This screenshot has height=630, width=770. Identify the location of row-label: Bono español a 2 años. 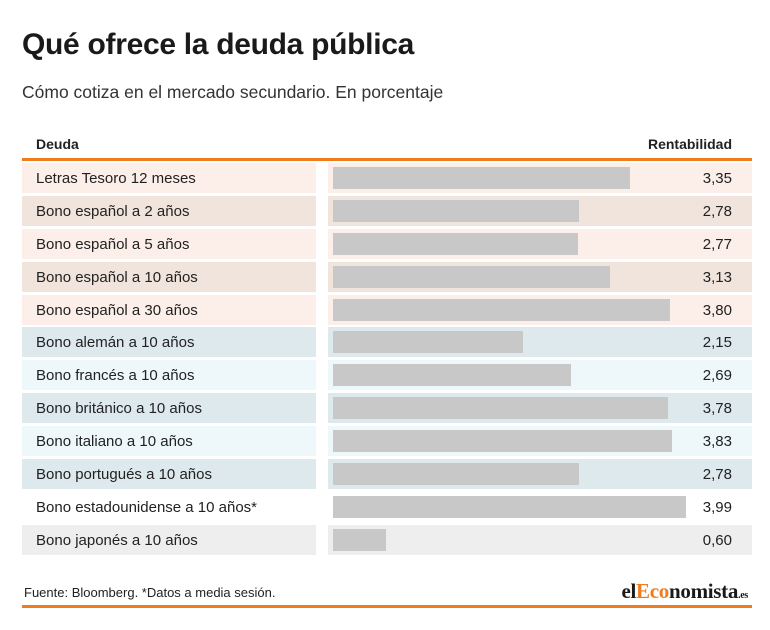
(113, 211).